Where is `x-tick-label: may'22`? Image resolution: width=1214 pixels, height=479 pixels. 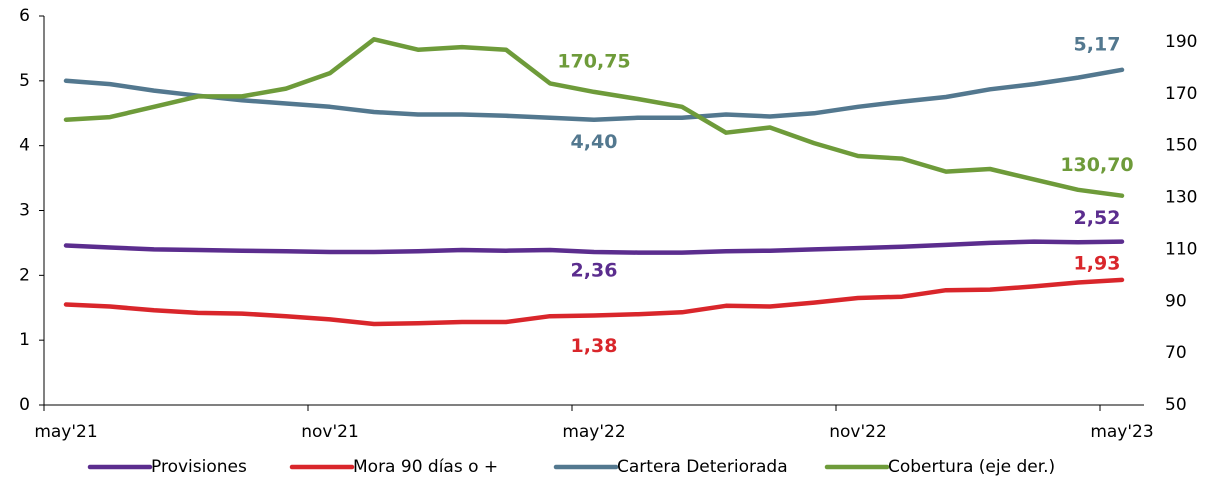
x-tick-label: may'22 is located at coordinates (593, 432).